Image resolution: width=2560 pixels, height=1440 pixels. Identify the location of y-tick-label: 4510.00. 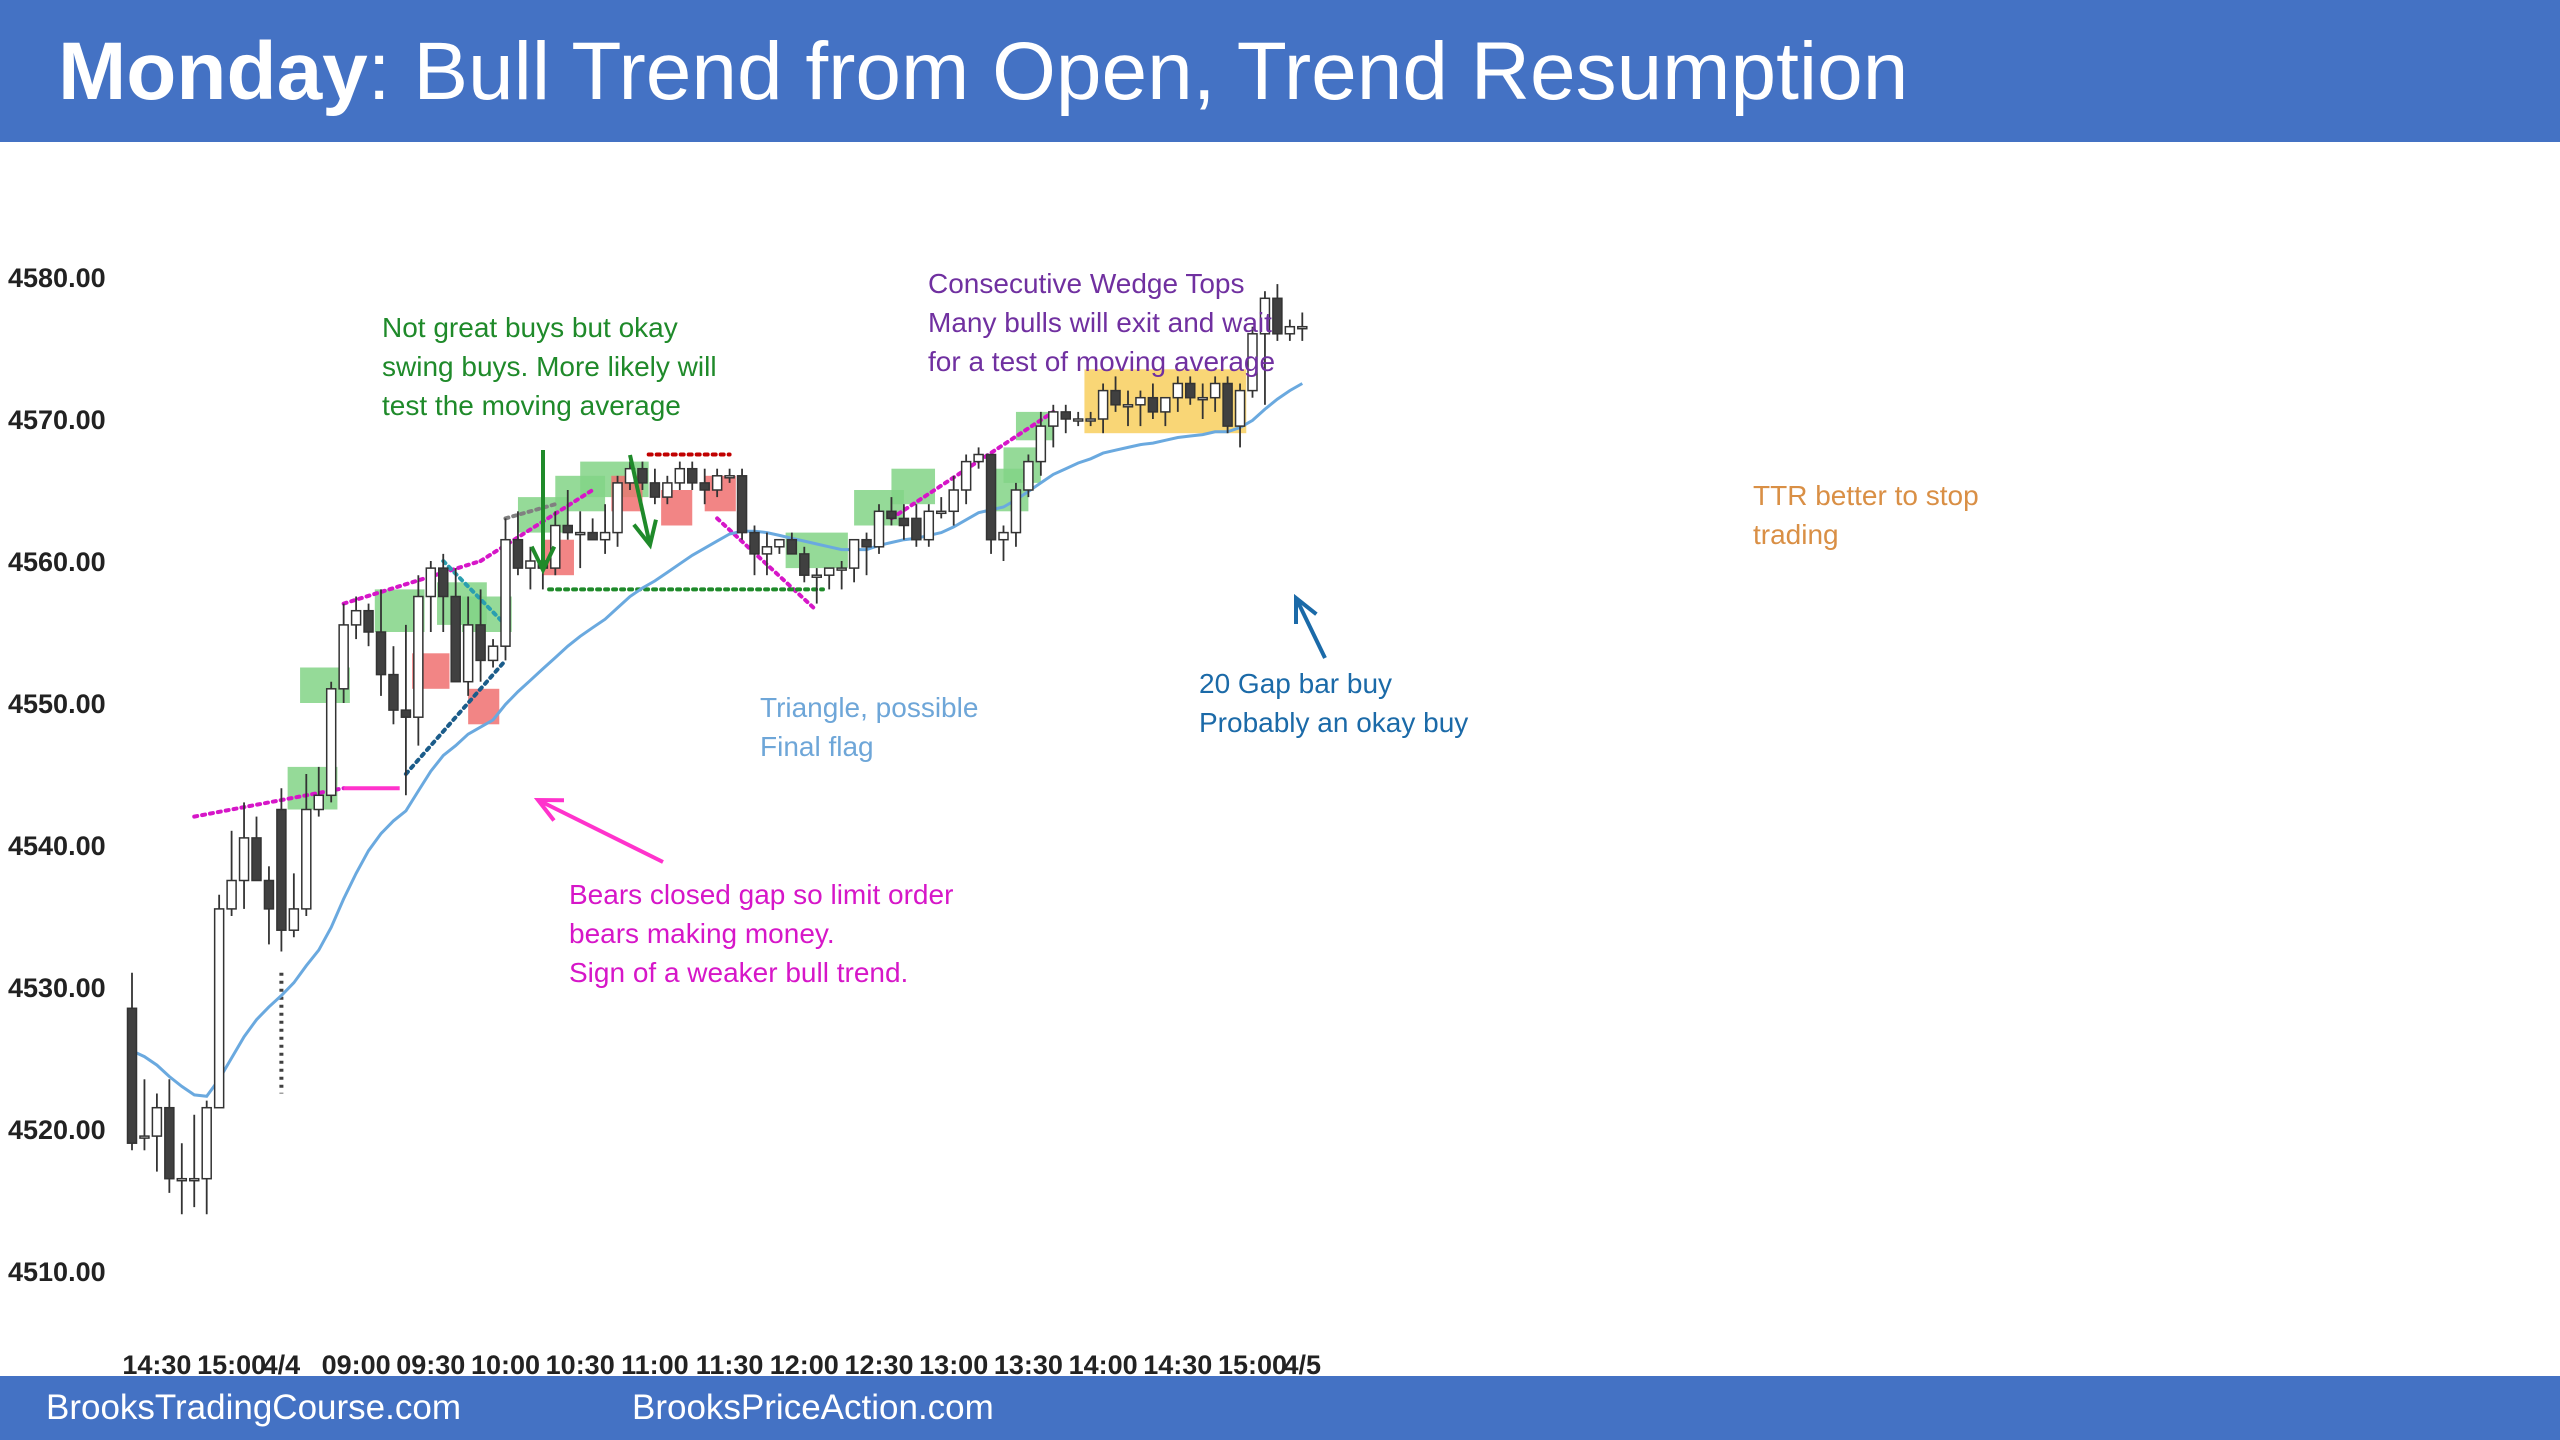
(57, 1272).